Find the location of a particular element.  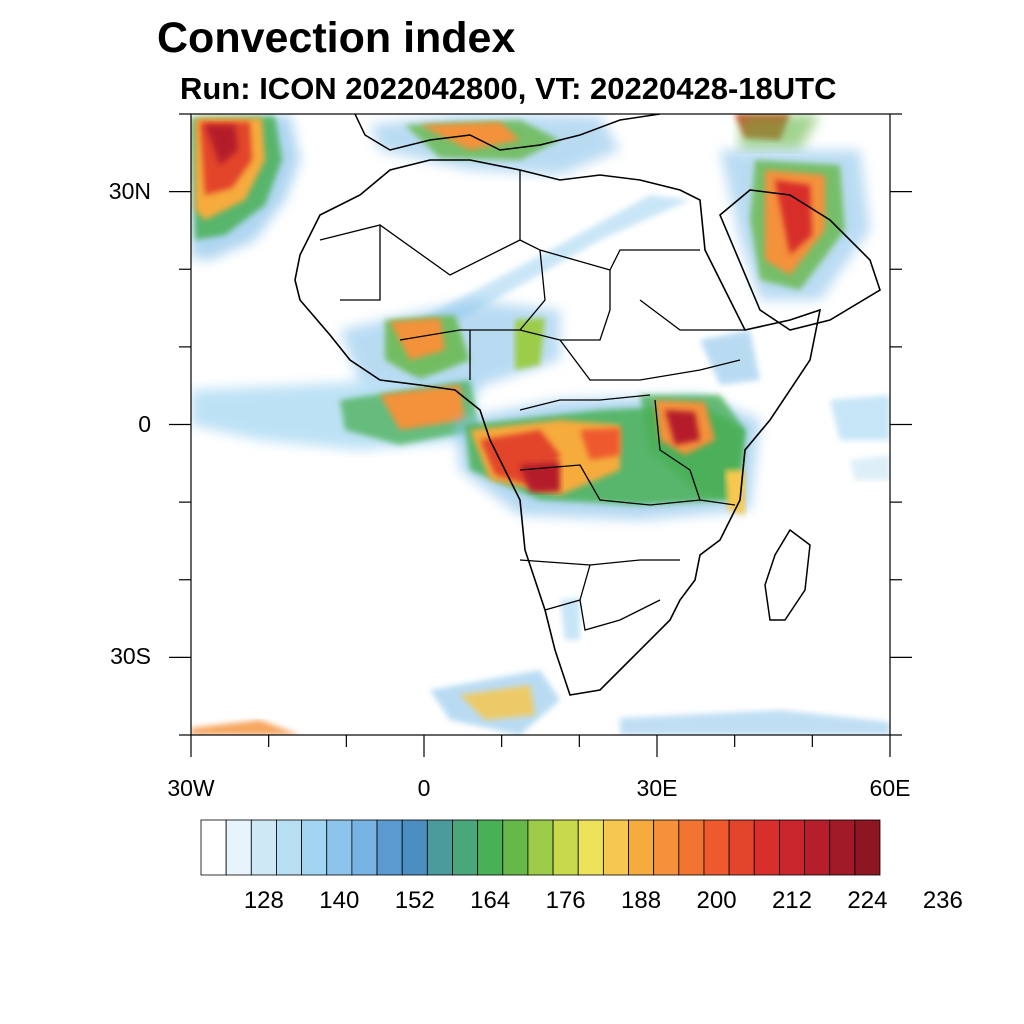

convection-mediterranean is located at coordinates (595, 144).